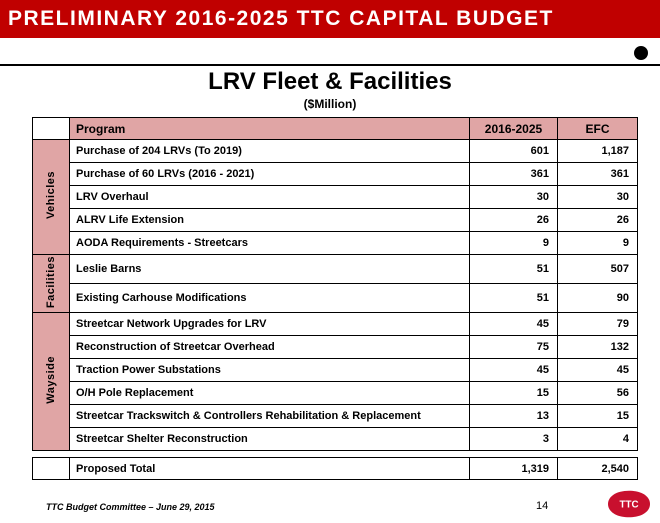  I want to click on total-budget: 1,319, so click(513, 468).